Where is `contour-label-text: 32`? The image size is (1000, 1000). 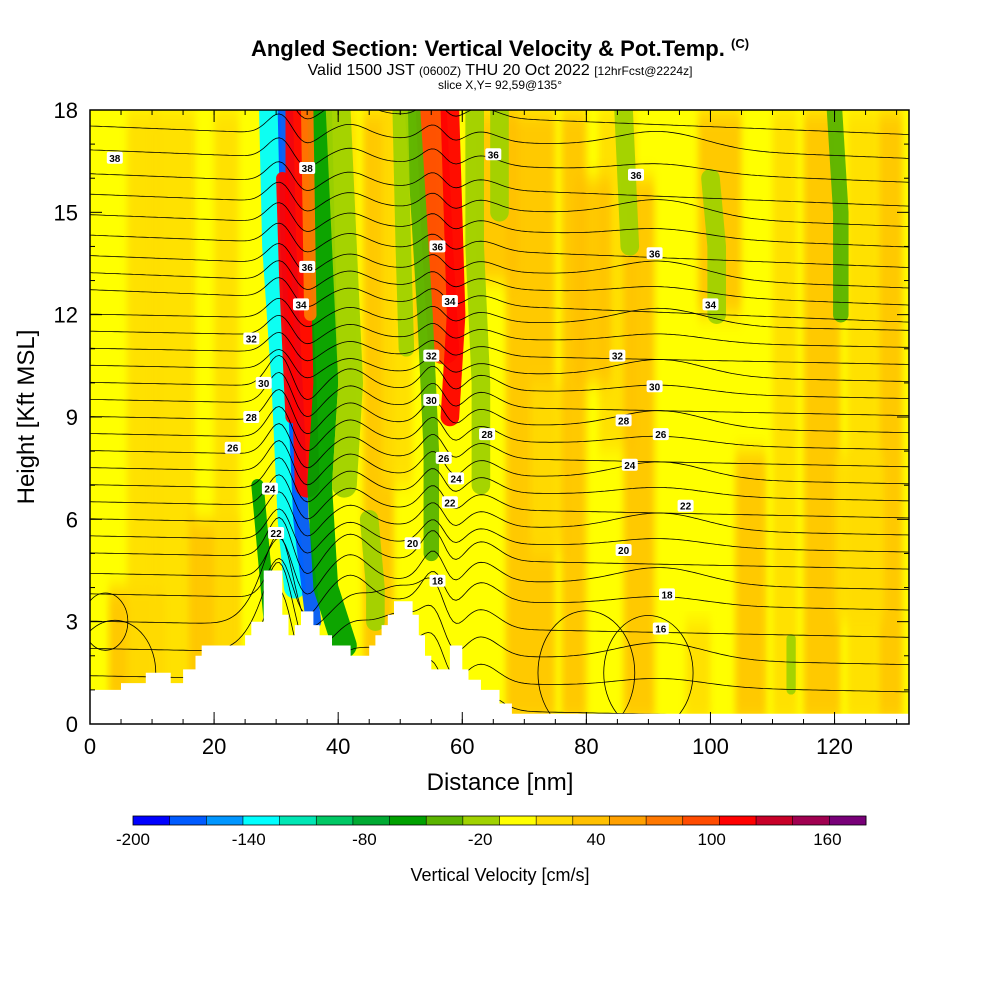 contour-label-text: 32 is located at coordinates (252, 340).